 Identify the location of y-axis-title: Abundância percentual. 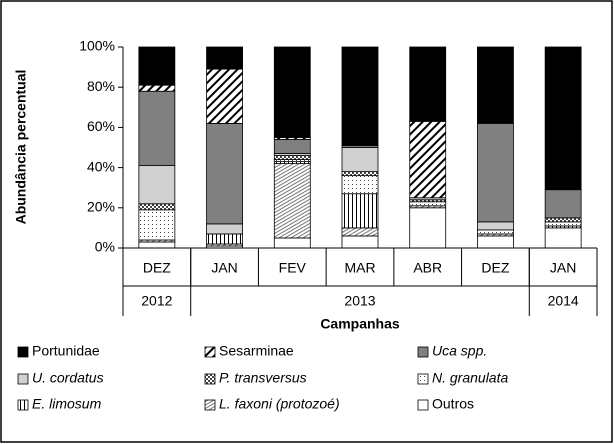
(21, 147).